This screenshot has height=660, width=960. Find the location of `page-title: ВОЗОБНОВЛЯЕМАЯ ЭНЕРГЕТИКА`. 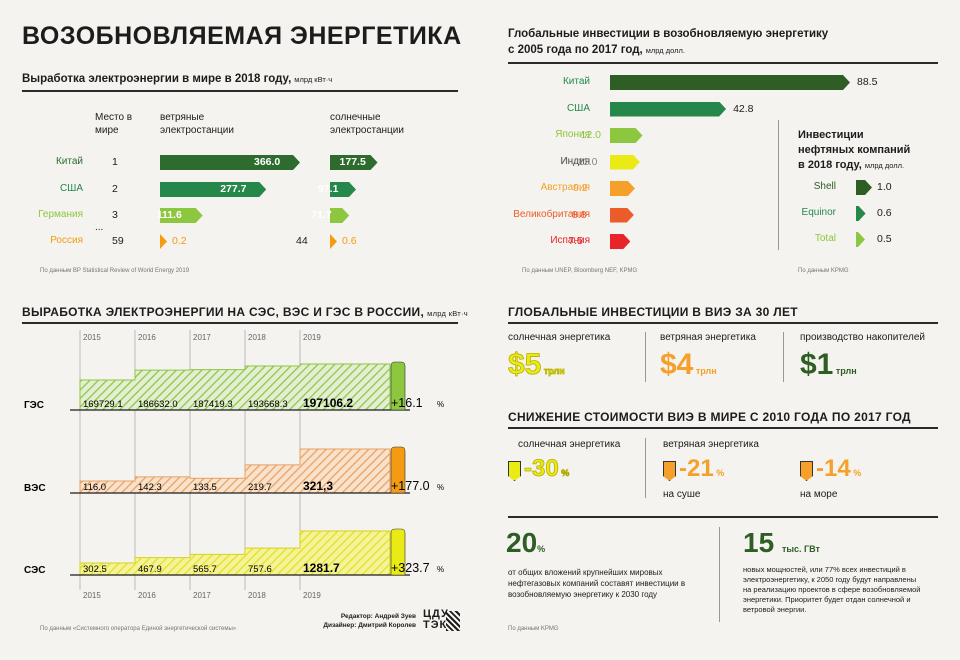

page-title: ВОЗОБНОВЛЯЕМАЯ ЭНЕРГЕТИКА is located at coordinates (242, 36).